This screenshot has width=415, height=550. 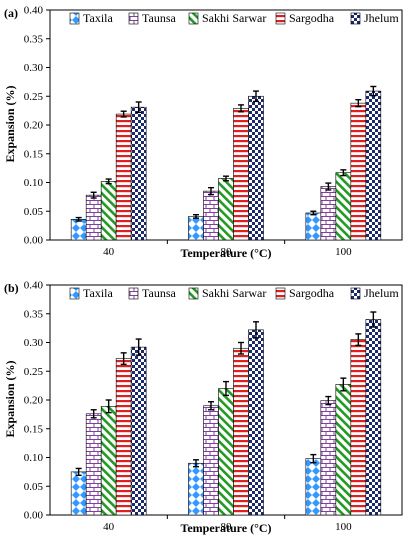 I want to click on y-tick-label: 0.25, so click(x=34, y=97).